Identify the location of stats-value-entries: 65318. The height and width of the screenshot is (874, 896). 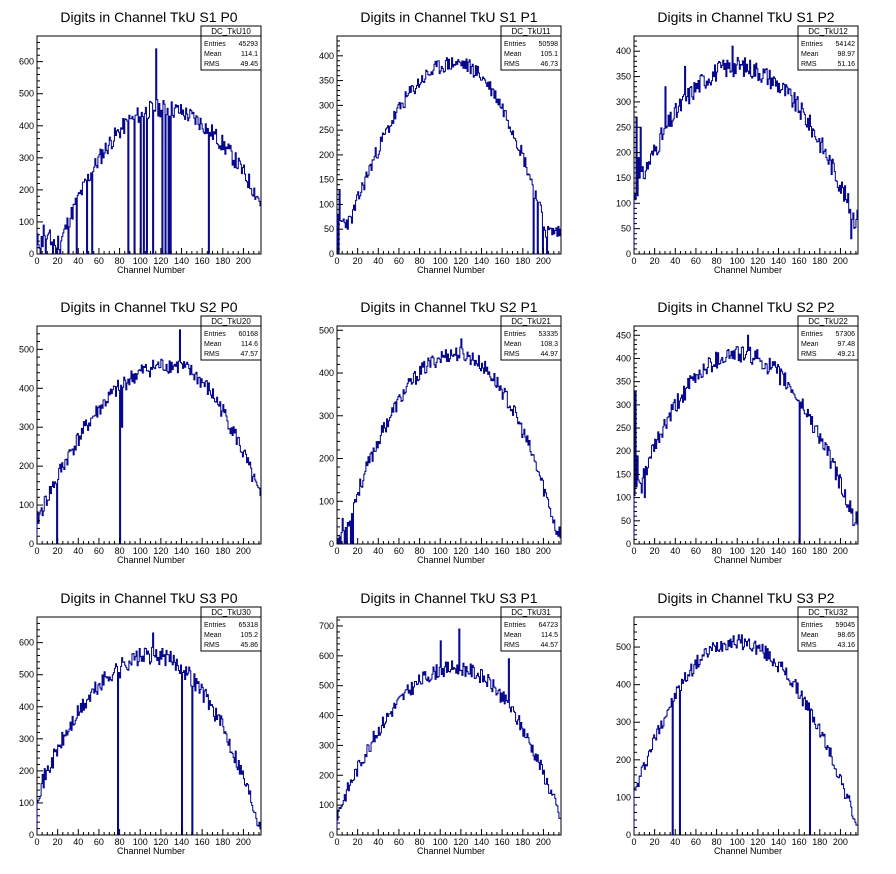
(249, 625).